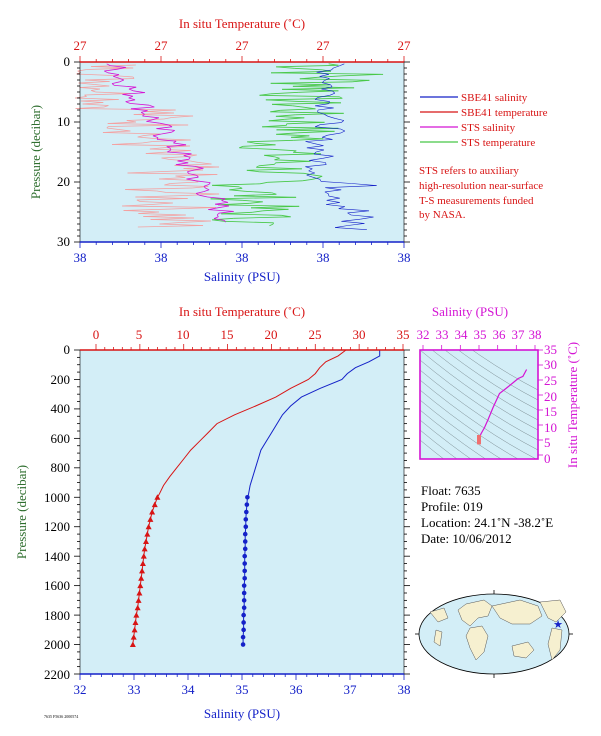  I want to click on ts-ylabel: In situ Temperature (˚C), so click(572, 405).